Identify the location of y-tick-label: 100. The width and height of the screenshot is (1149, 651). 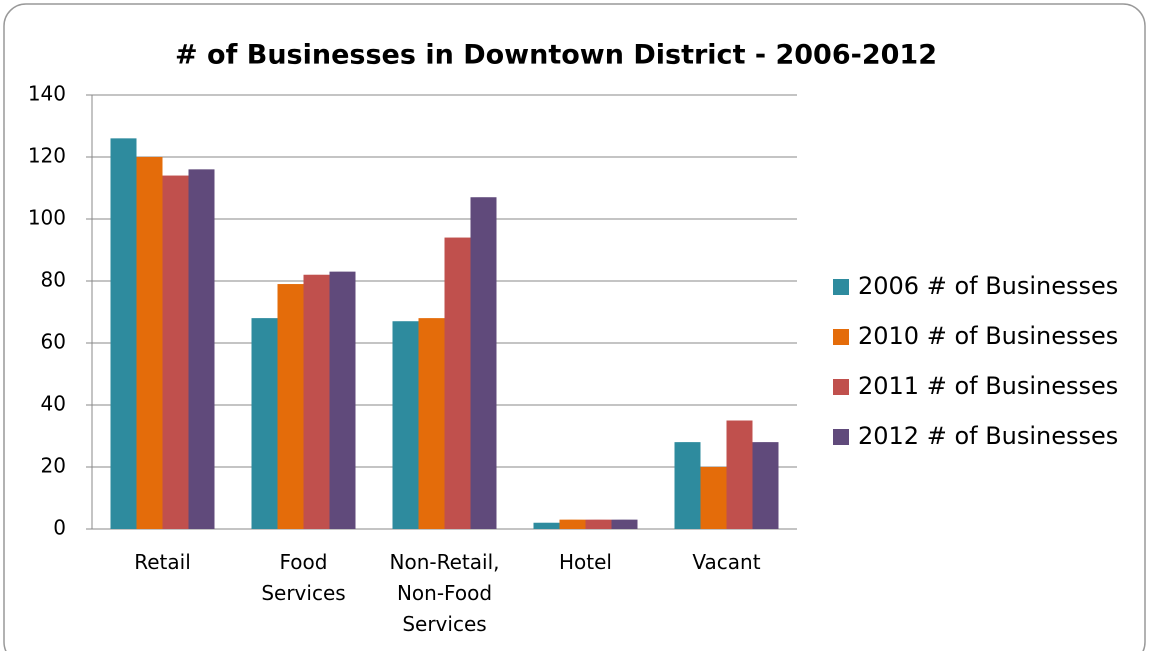
(47, 218).